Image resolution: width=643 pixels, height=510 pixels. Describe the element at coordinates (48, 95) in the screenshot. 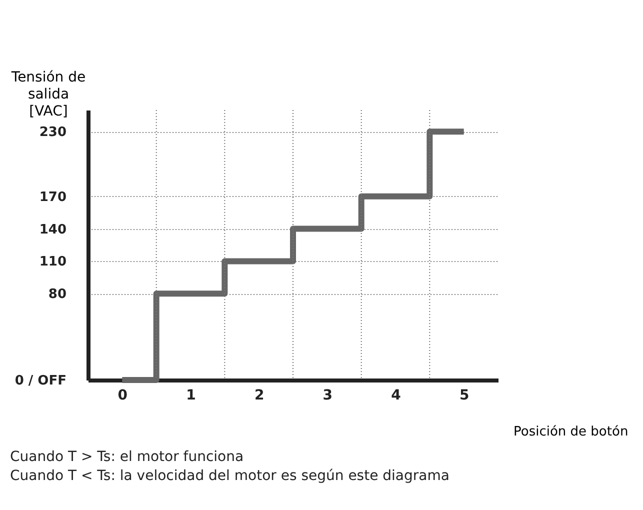

I see `y-axis-title: Tensión de salida [VAC]` at that location.